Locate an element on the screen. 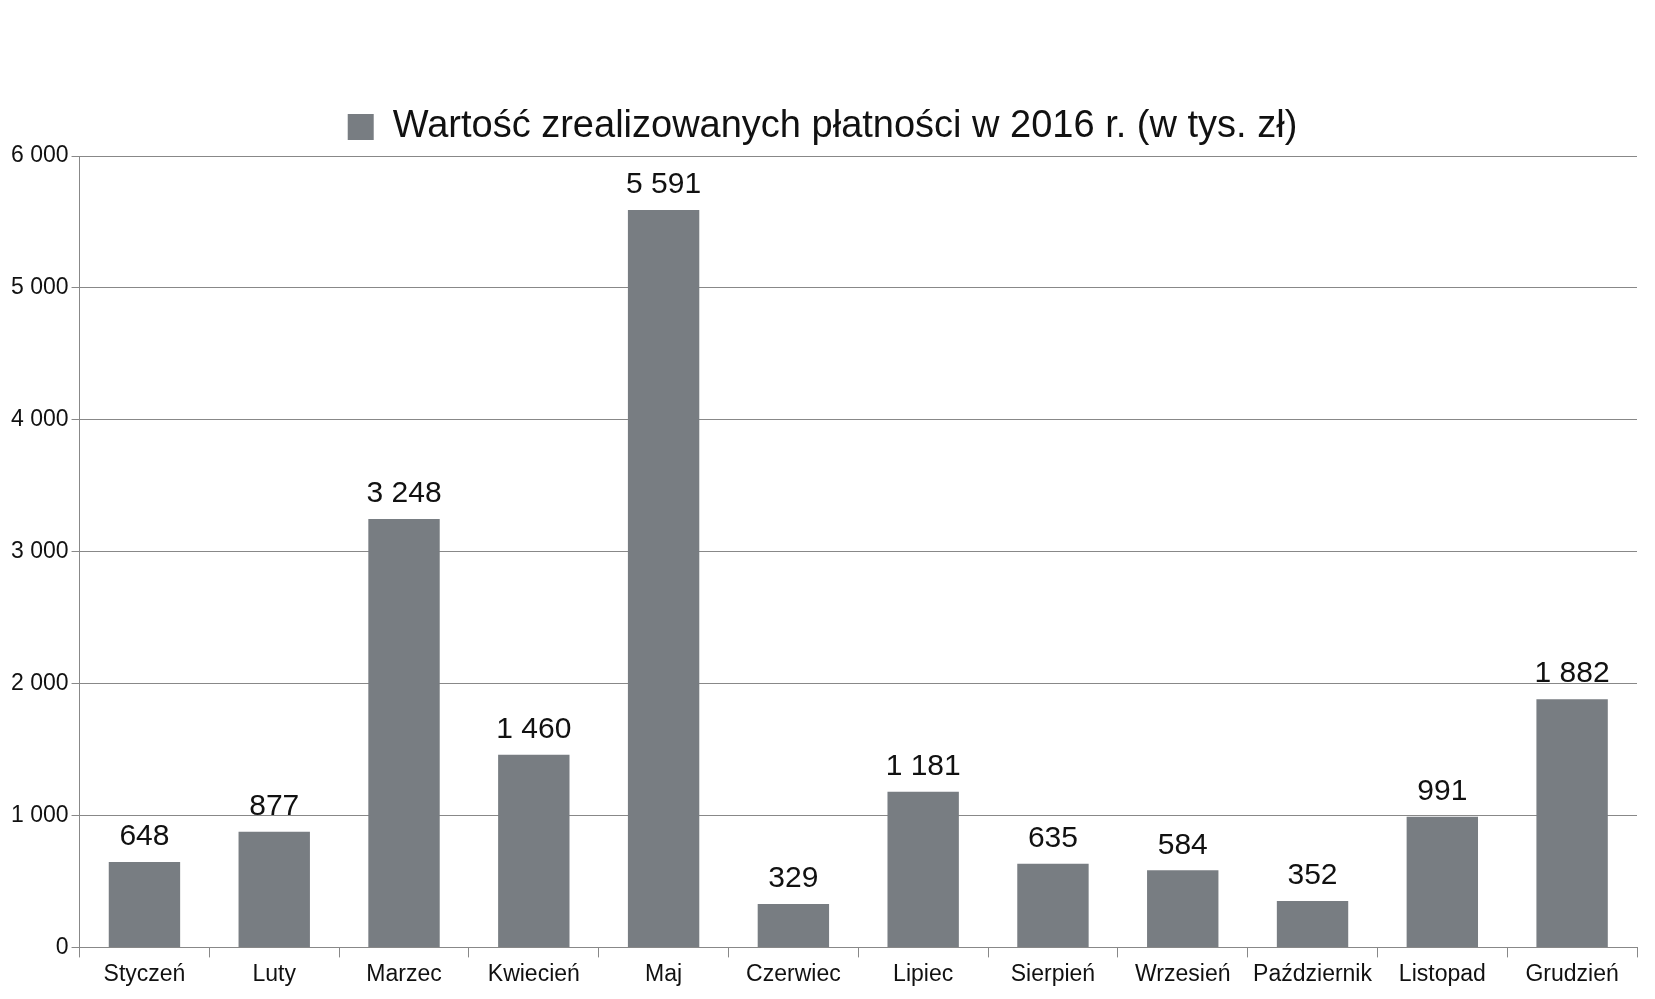 The height and width of the screenshot is (999, 1655). data-label: 5 591 is located at coordinates (664, 183).